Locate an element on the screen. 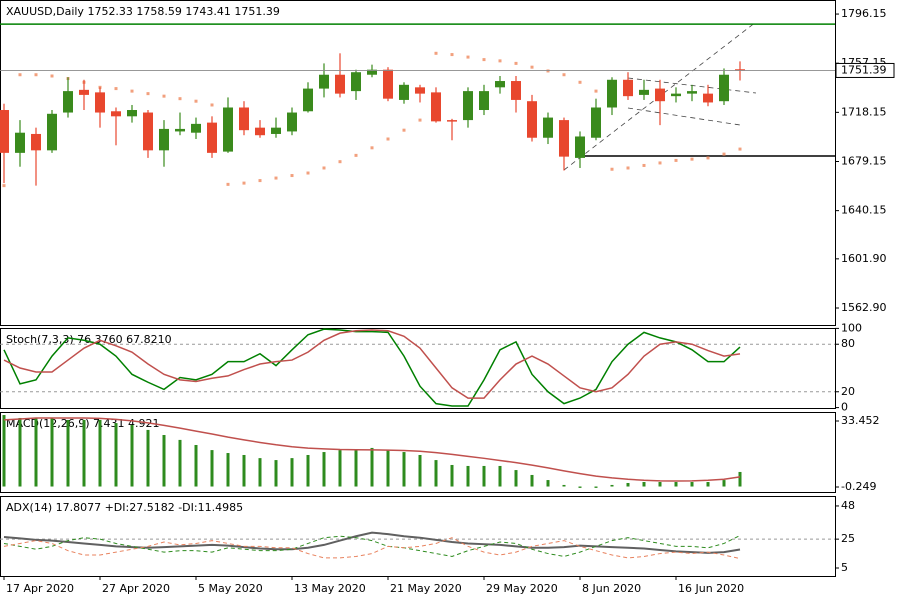 This screenshot has height=600, width=900. y-tick-label: 1679.15 is located at coordinates (864, 160).